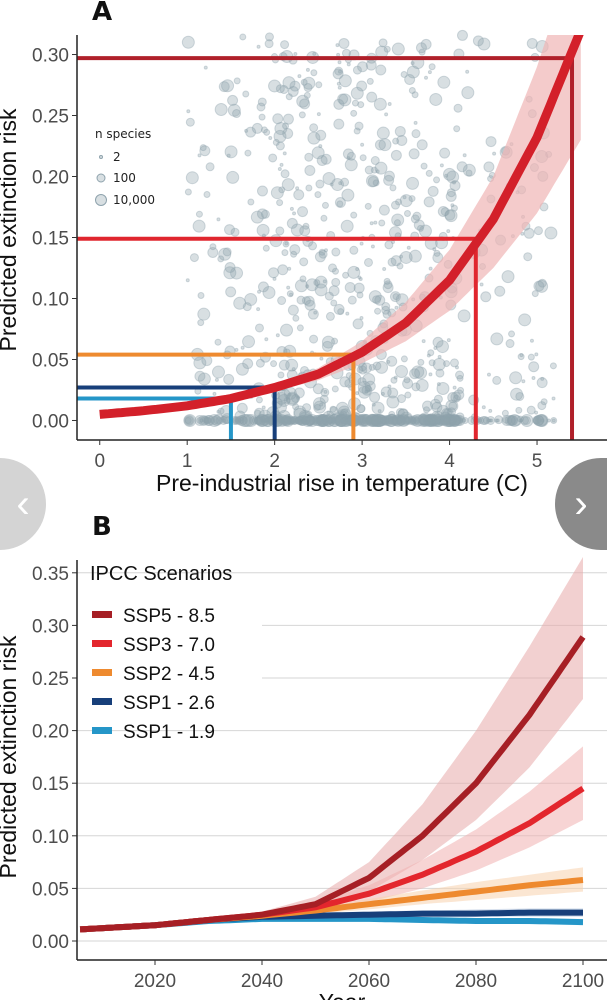  Describe the element at coordinates (274, 461) in the screenshot. I see `x-tick-label: 2` at that location.